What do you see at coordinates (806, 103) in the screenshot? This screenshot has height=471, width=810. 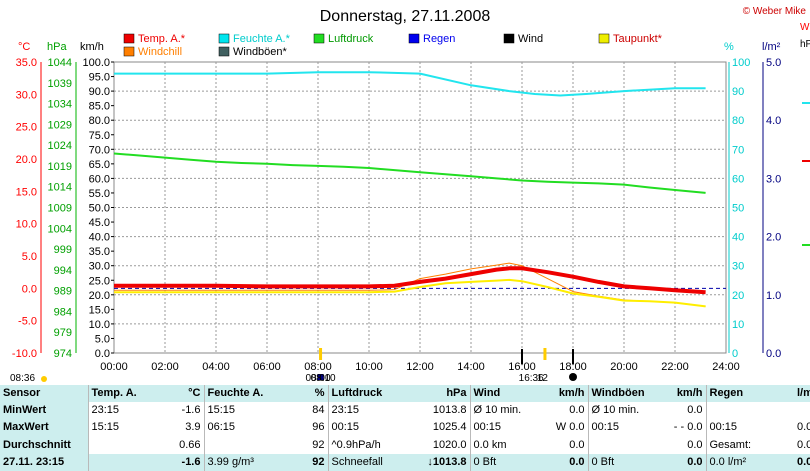 I see `right-edge-bar-cyan` at bounding box center [806, 103].